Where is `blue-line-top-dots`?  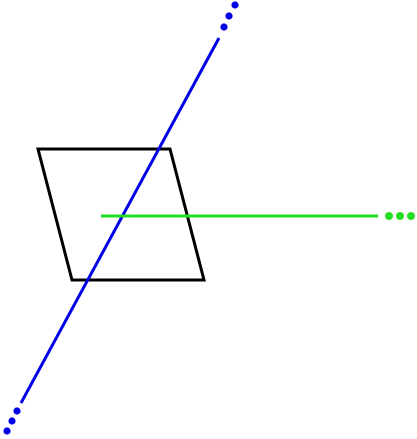
blue-line-top-dots is located at coordinates (229, 16).